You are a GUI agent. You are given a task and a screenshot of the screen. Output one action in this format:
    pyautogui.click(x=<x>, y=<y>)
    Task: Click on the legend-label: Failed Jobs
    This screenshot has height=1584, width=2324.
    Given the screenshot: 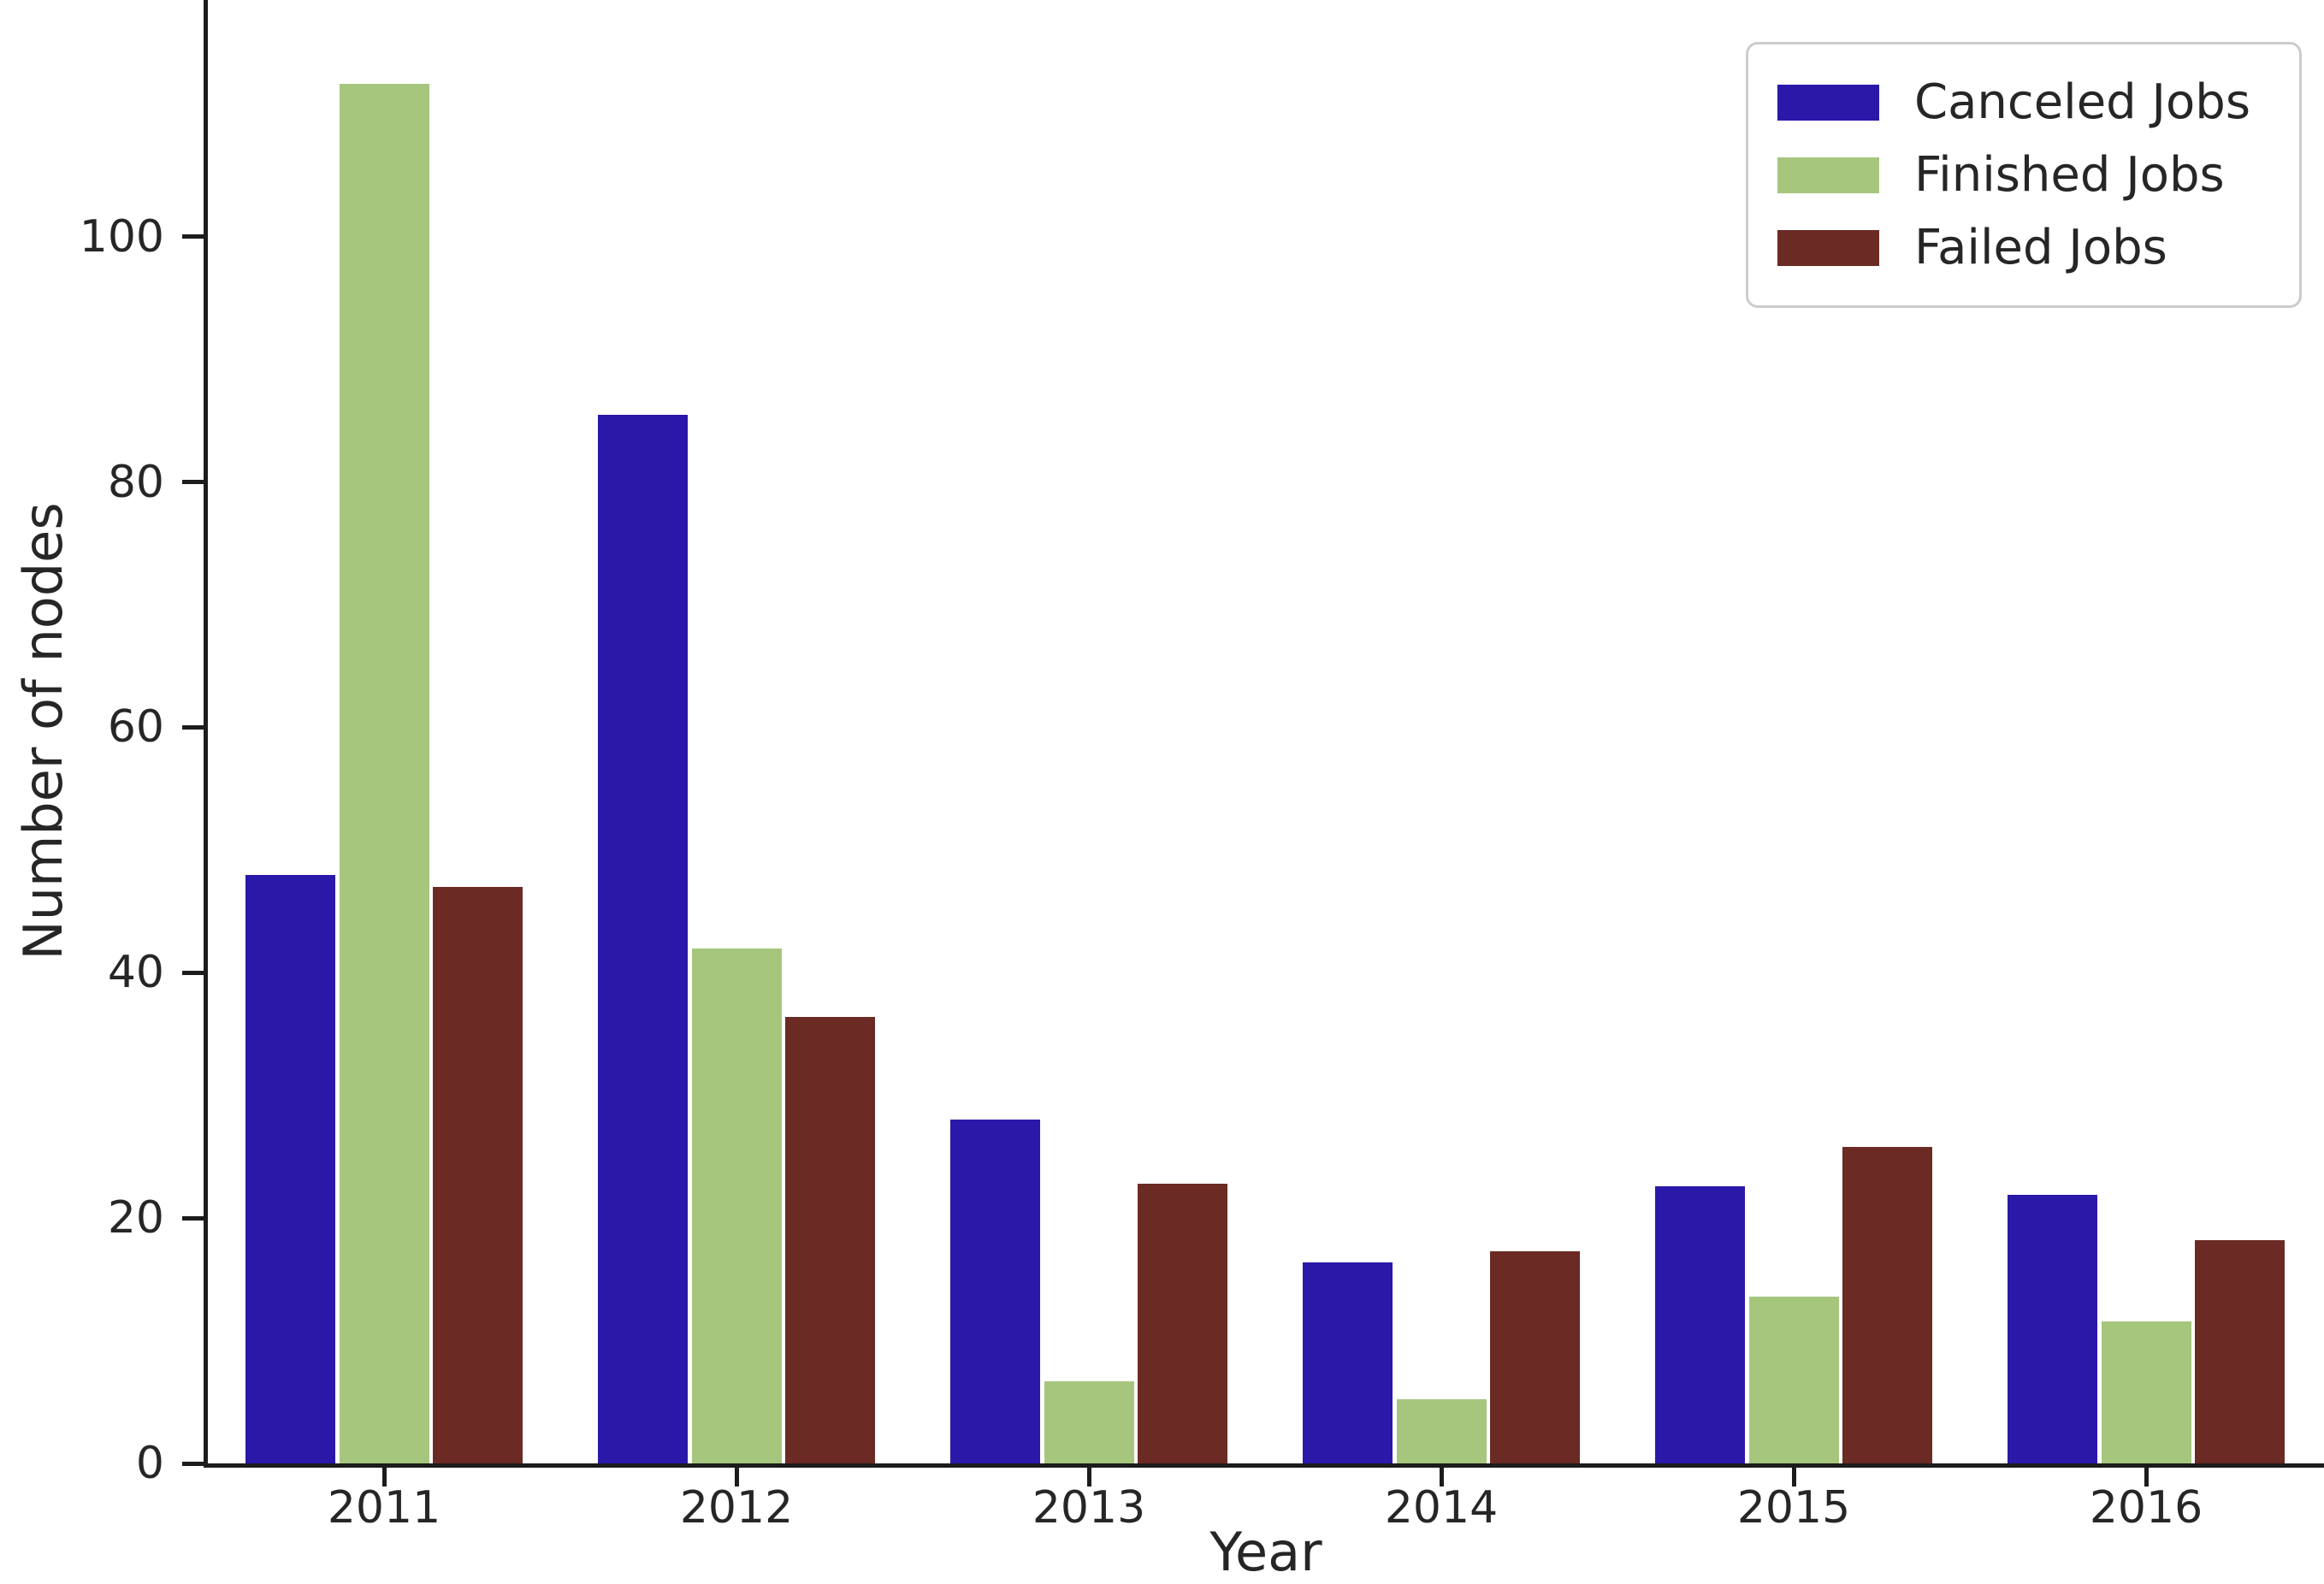 What is the action you would take?
    pyautogui.click(x=2041, y=247)
    